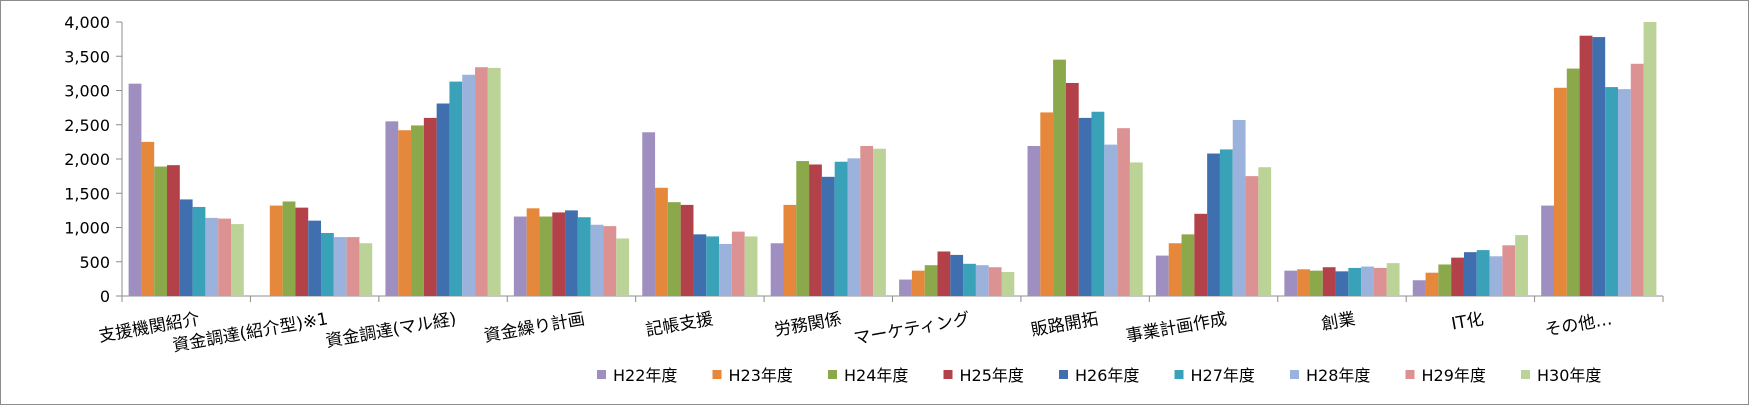  What do you see at coordinates (87, 22) in the screenshot?
I see `y-tick-label: 4,000` at bounding box center [87, 22].